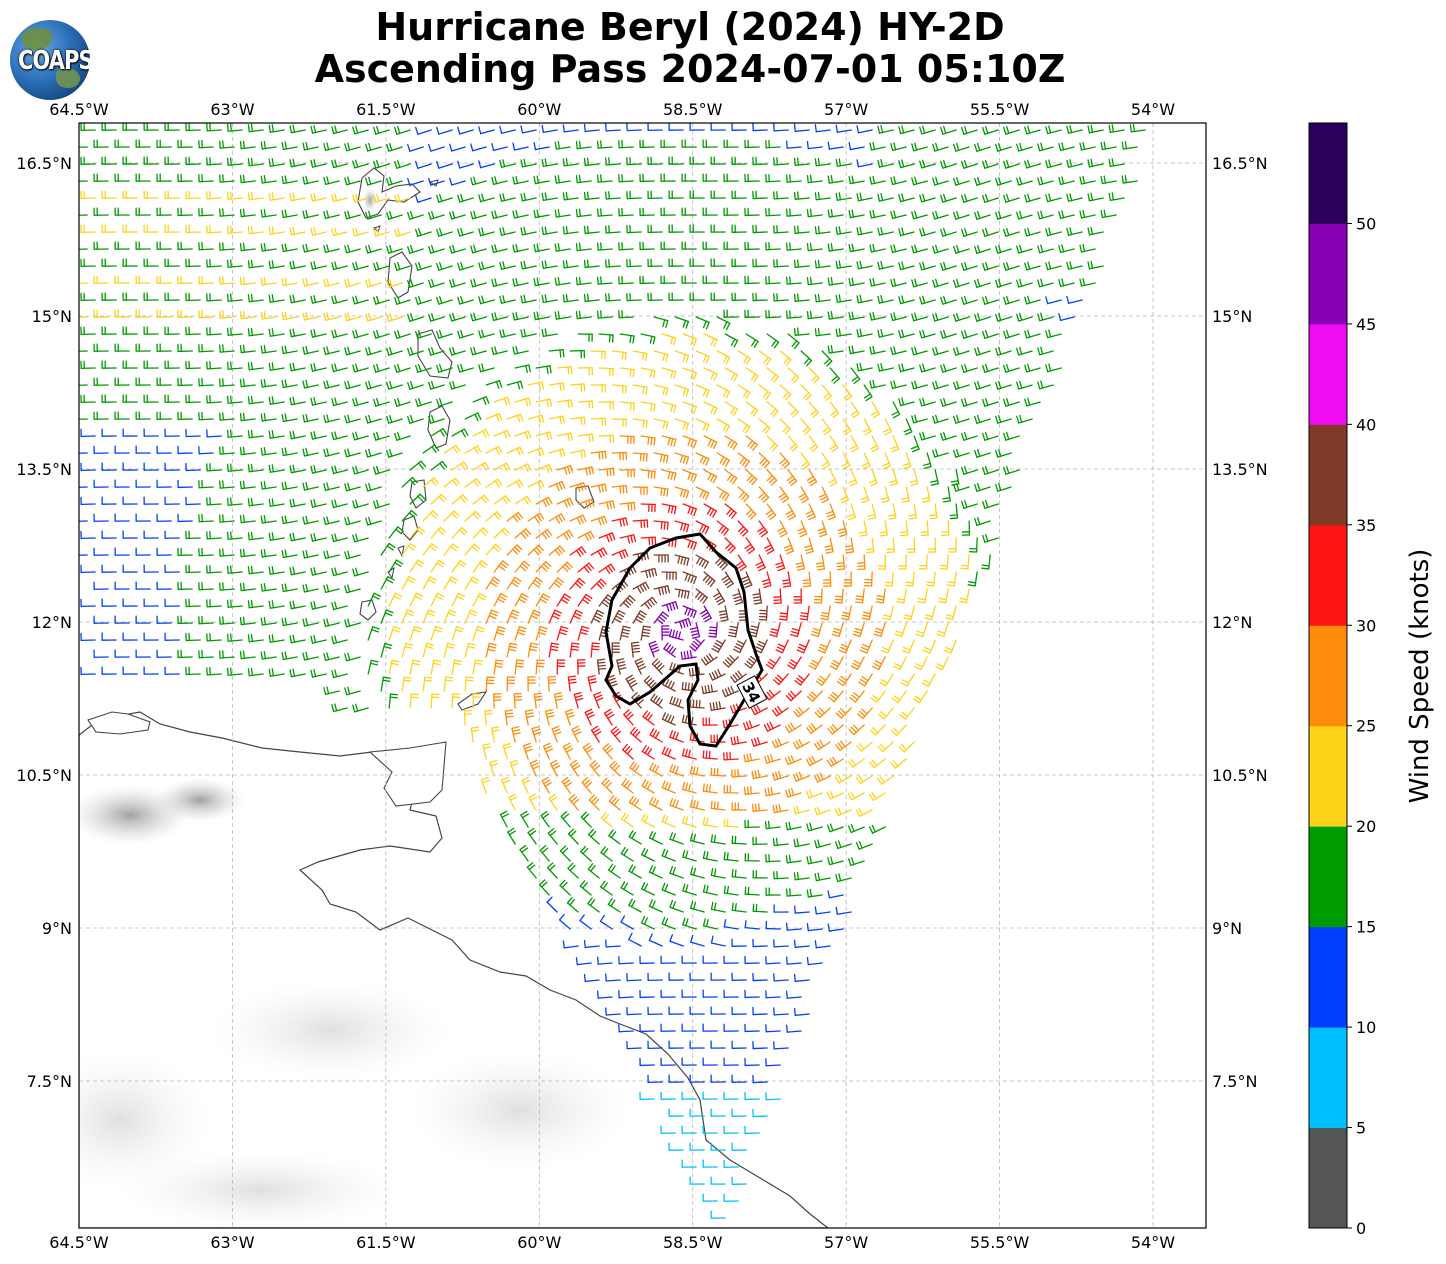  I want to click on lat-label-right: 15°N, so click(1232, 316).